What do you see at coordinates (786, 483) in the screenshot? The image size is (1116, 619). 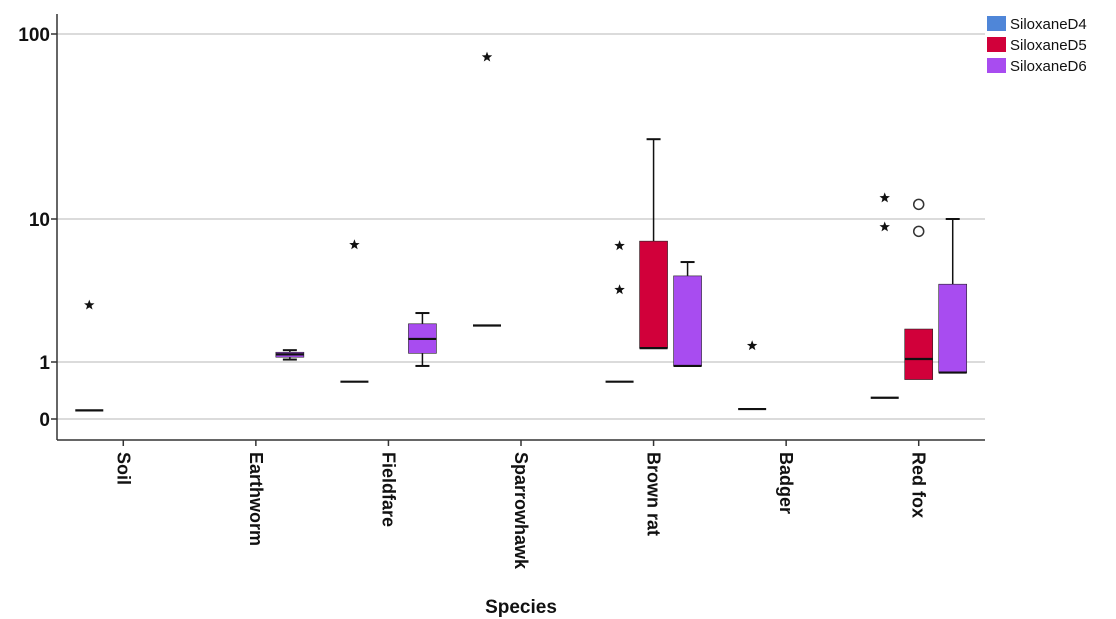 I see `category-label-5: Badger` at bounding box center [786, 483].